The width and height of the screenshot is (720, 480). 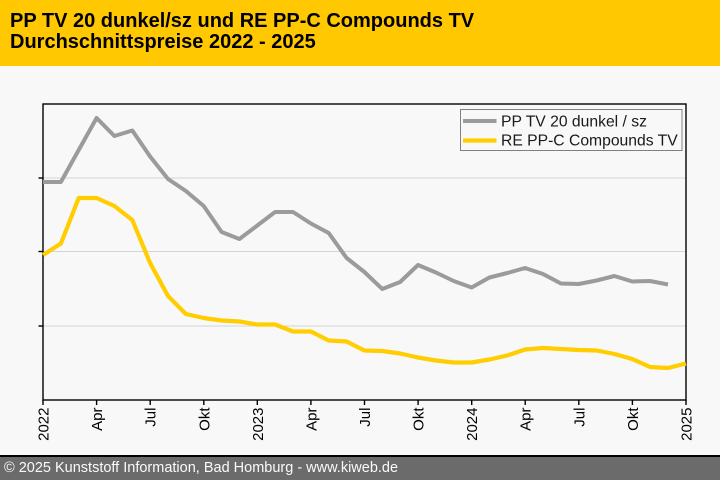 I want to click on svg-text: RE PP-C Compounds TV, so click(x=589, y=141).